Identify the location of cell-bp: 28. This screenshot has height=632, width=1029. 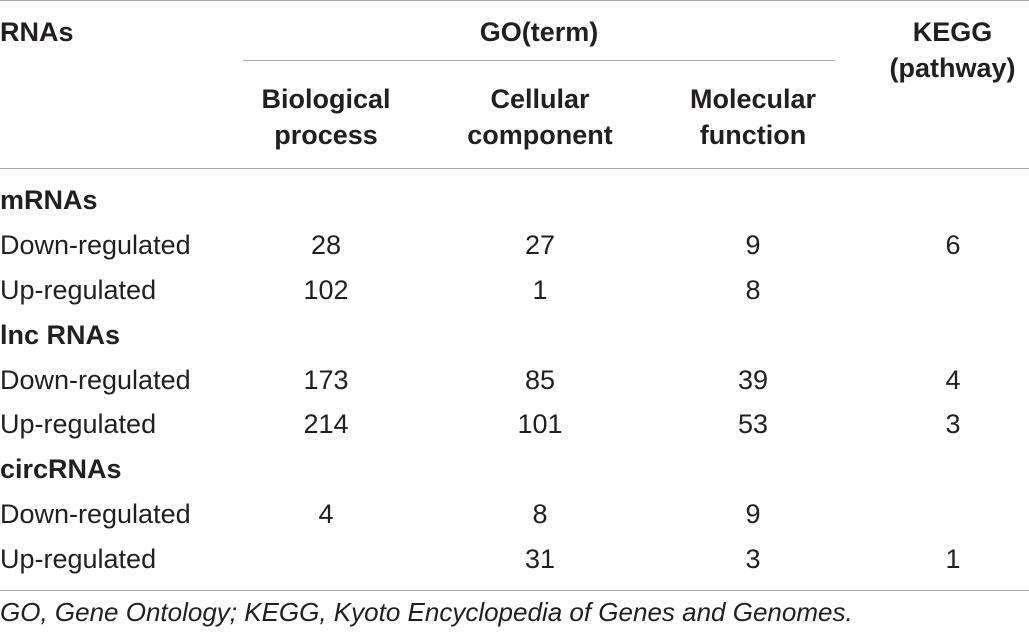
(326, 245).